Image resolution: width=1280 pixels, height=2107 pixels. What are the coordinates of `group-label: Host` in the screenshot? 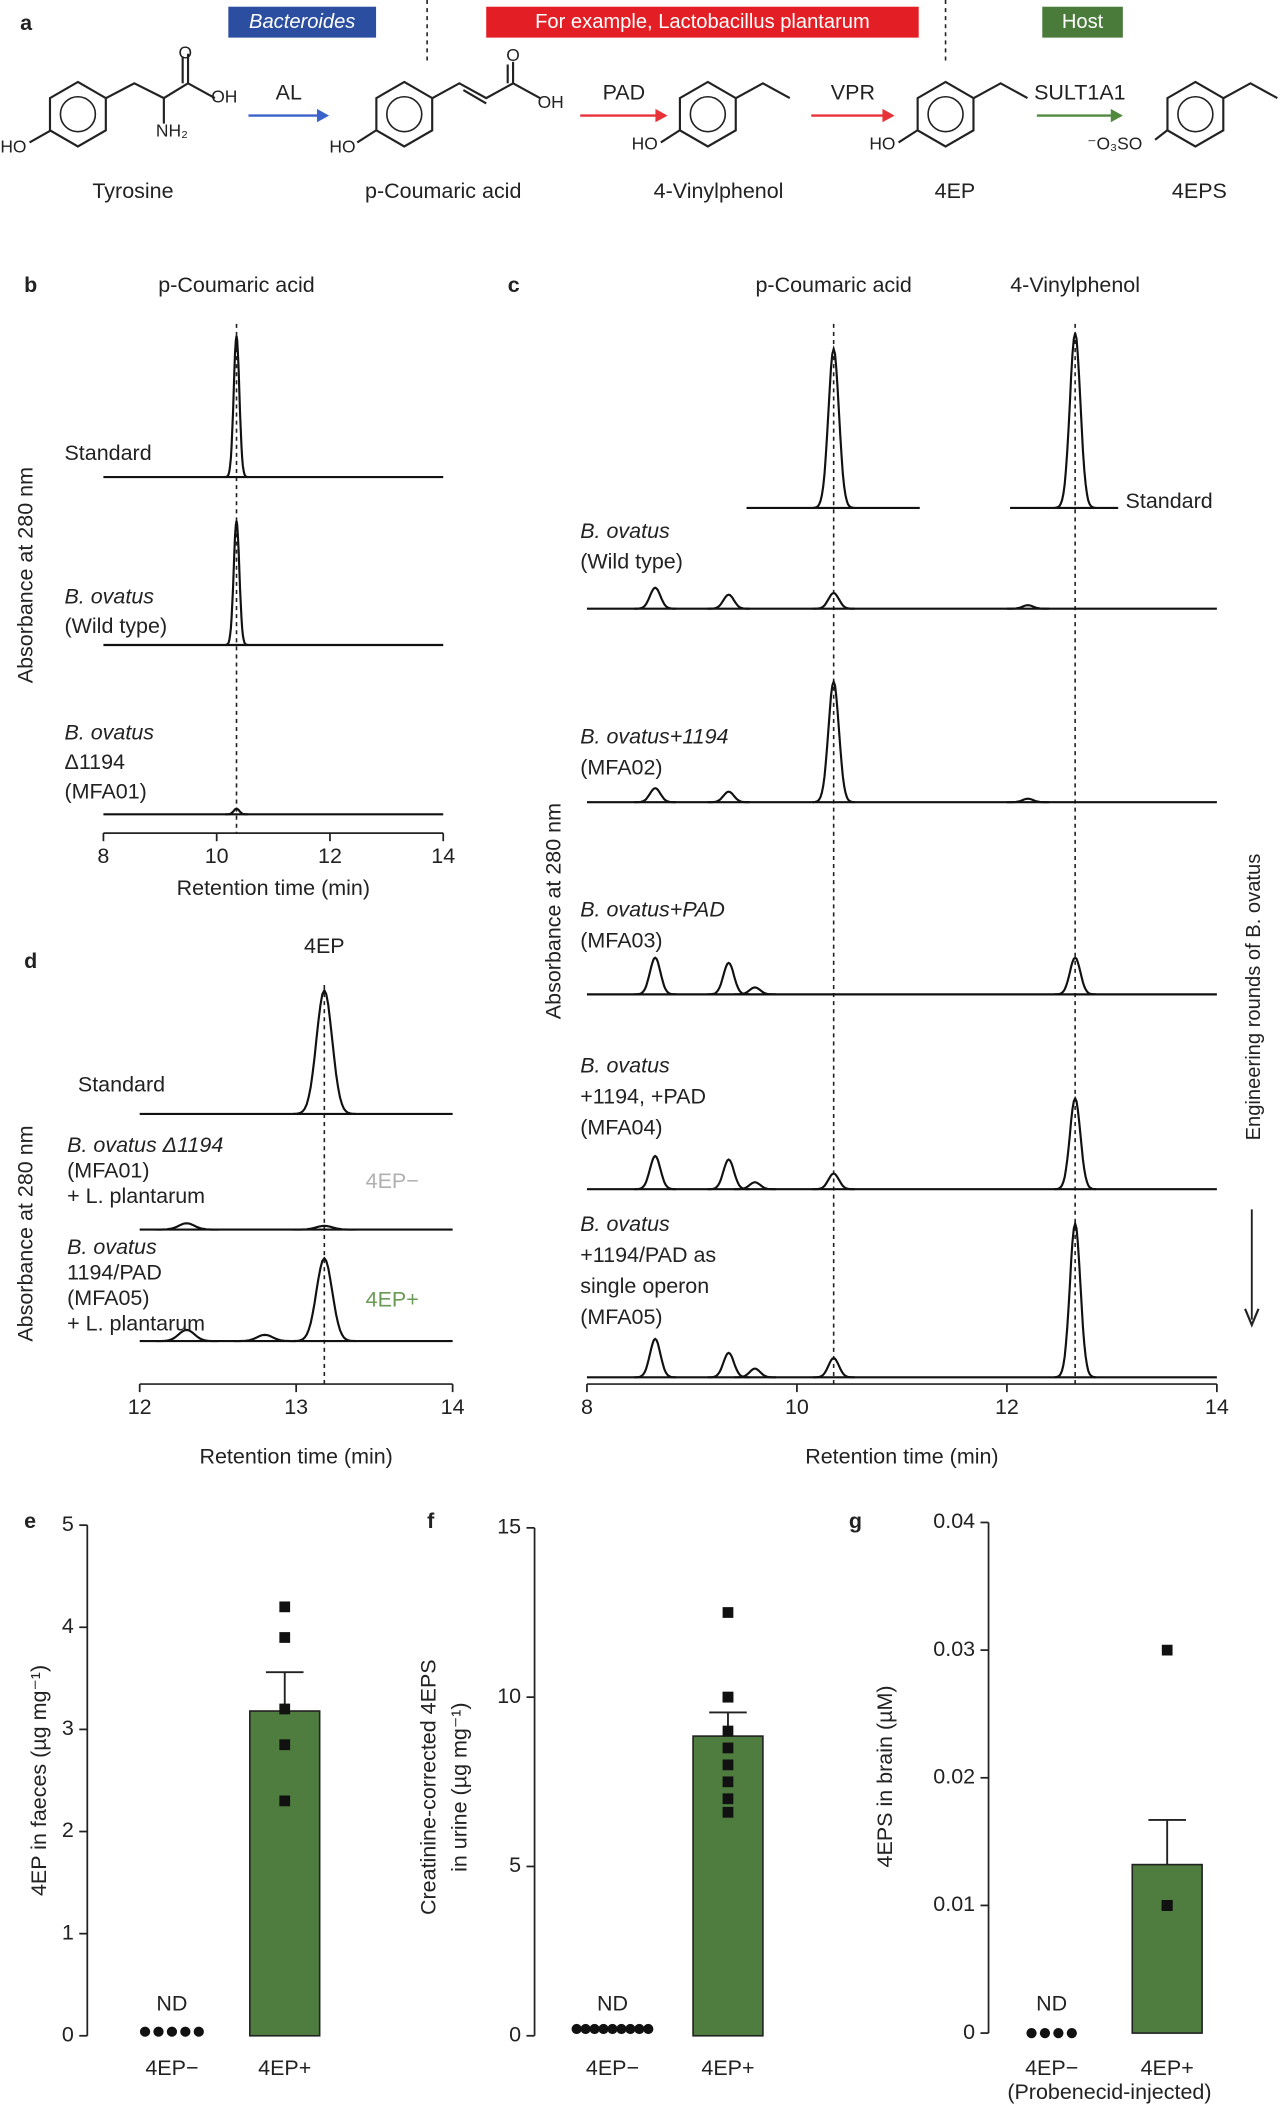 It's located at (1083, 22).